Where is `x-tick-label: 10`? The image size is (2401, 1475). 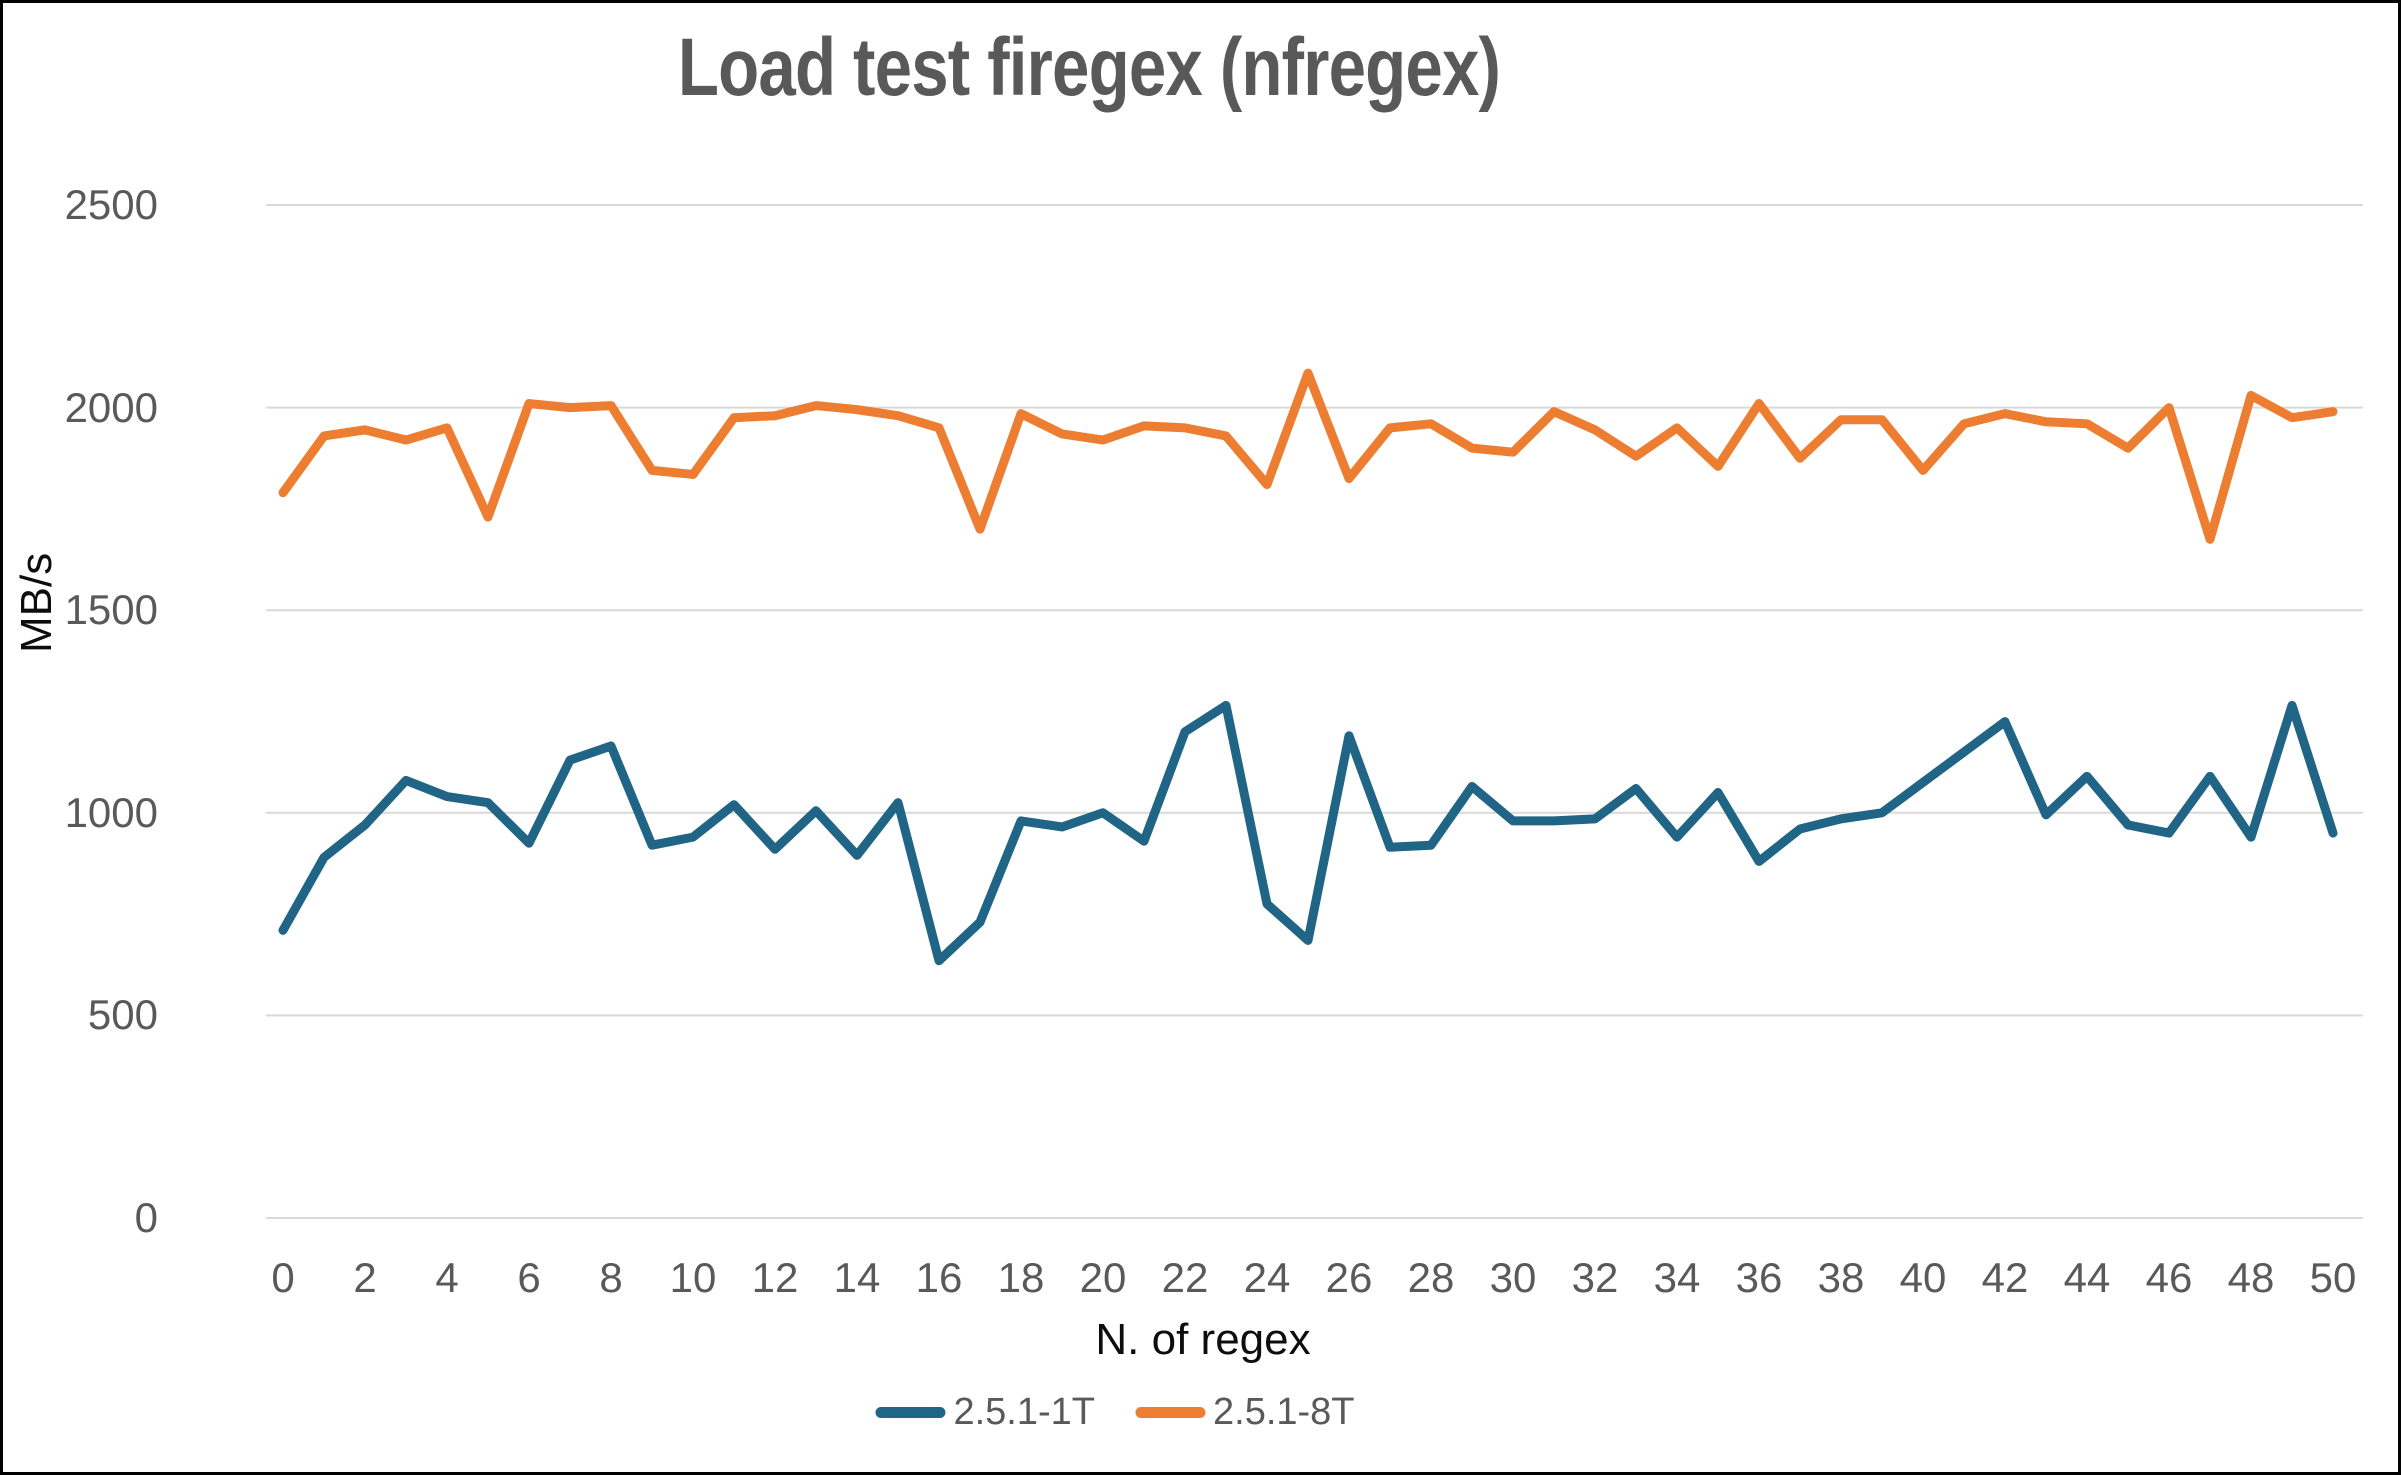
x-tick-label: 10 is located at coordinates (693, 1277).